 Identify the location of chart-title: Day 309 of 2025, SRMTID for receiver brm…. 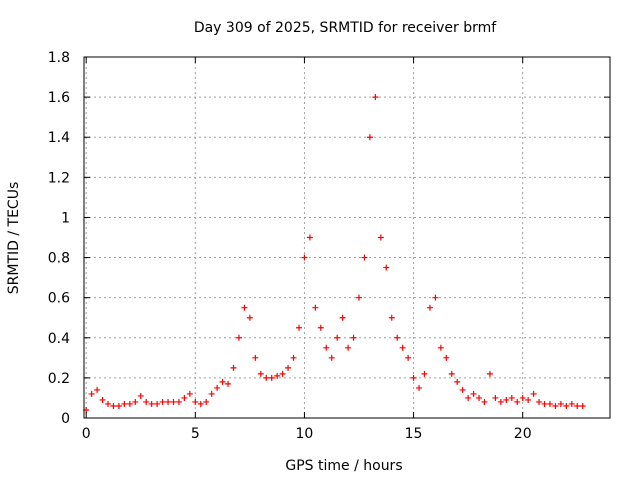
(345, 28).